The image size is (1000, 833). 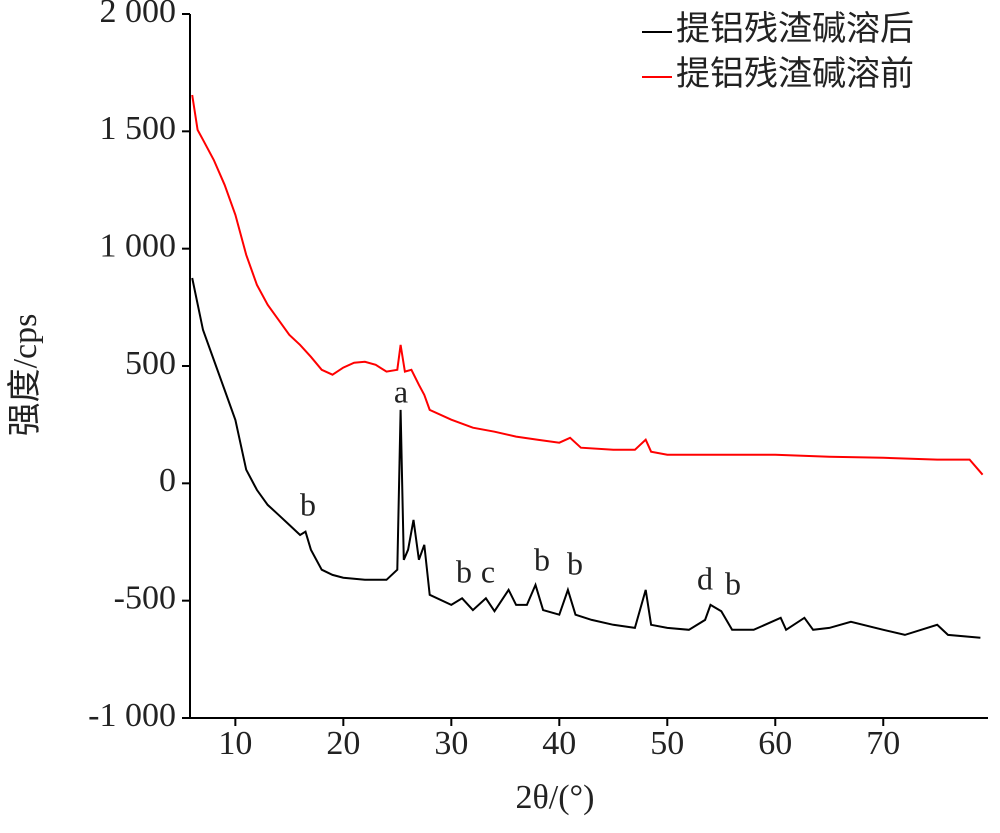 I want to click on legend-label: 提铝残渣碱溶前, so click(x=795, y=74).